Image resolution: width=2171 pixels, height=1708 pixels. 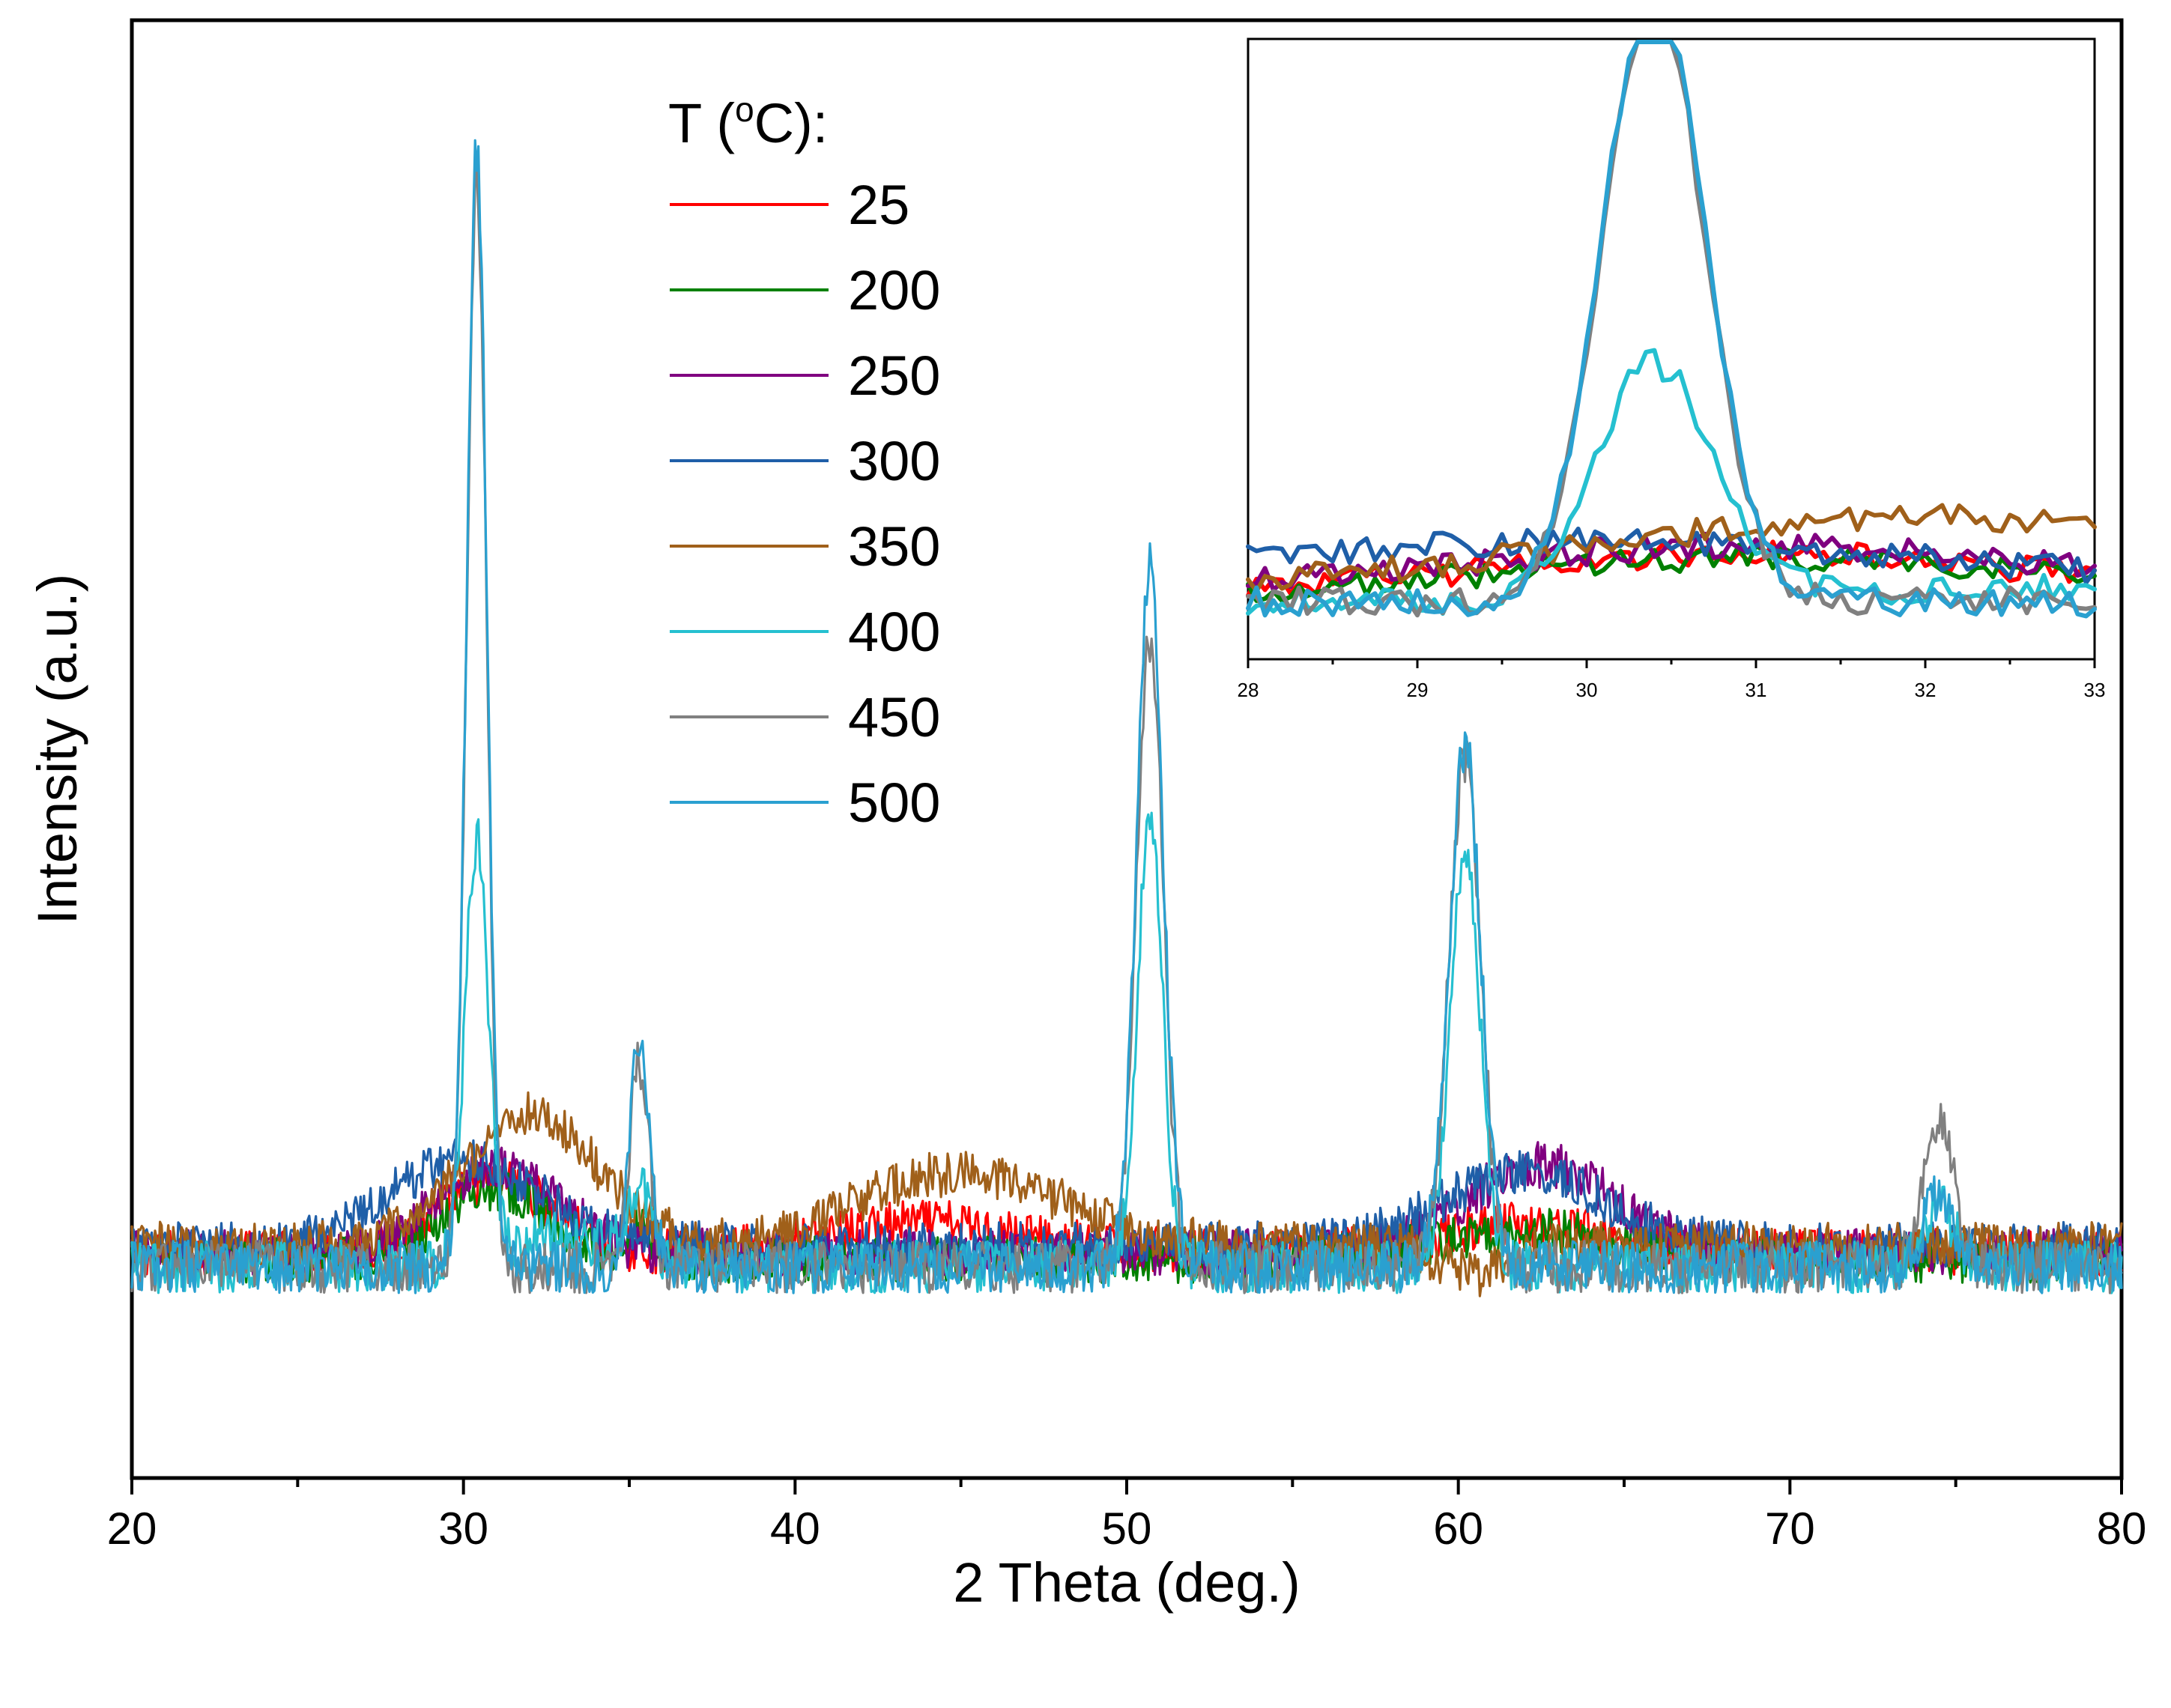 What do you see at coordinates (2122, 1528) in the screenshot?
I see `x-tick-label: 80` at bounding box center [2122, 1528].